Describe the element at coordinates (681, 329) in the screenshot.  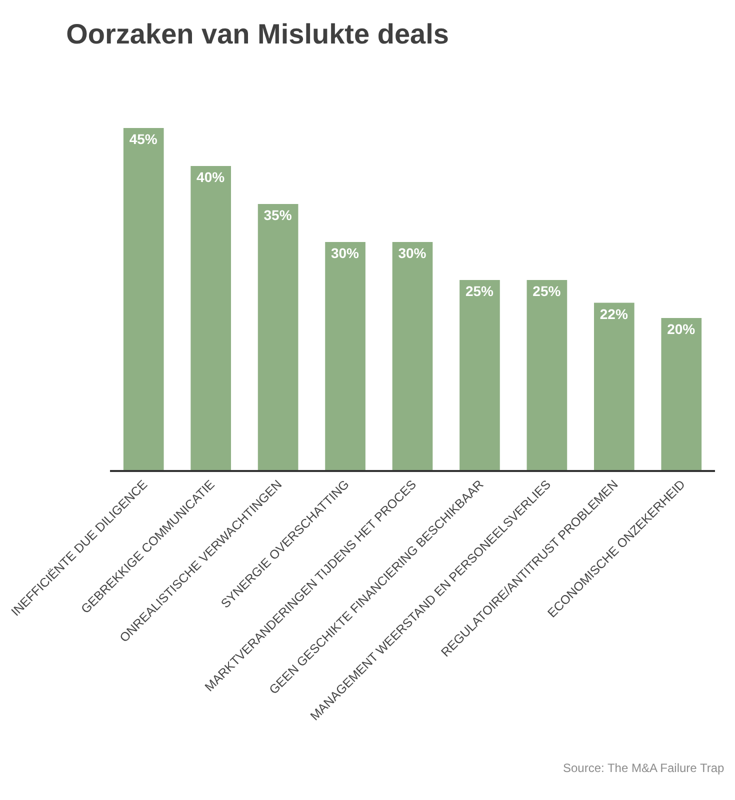
I see `data-label: 20%` at that location.